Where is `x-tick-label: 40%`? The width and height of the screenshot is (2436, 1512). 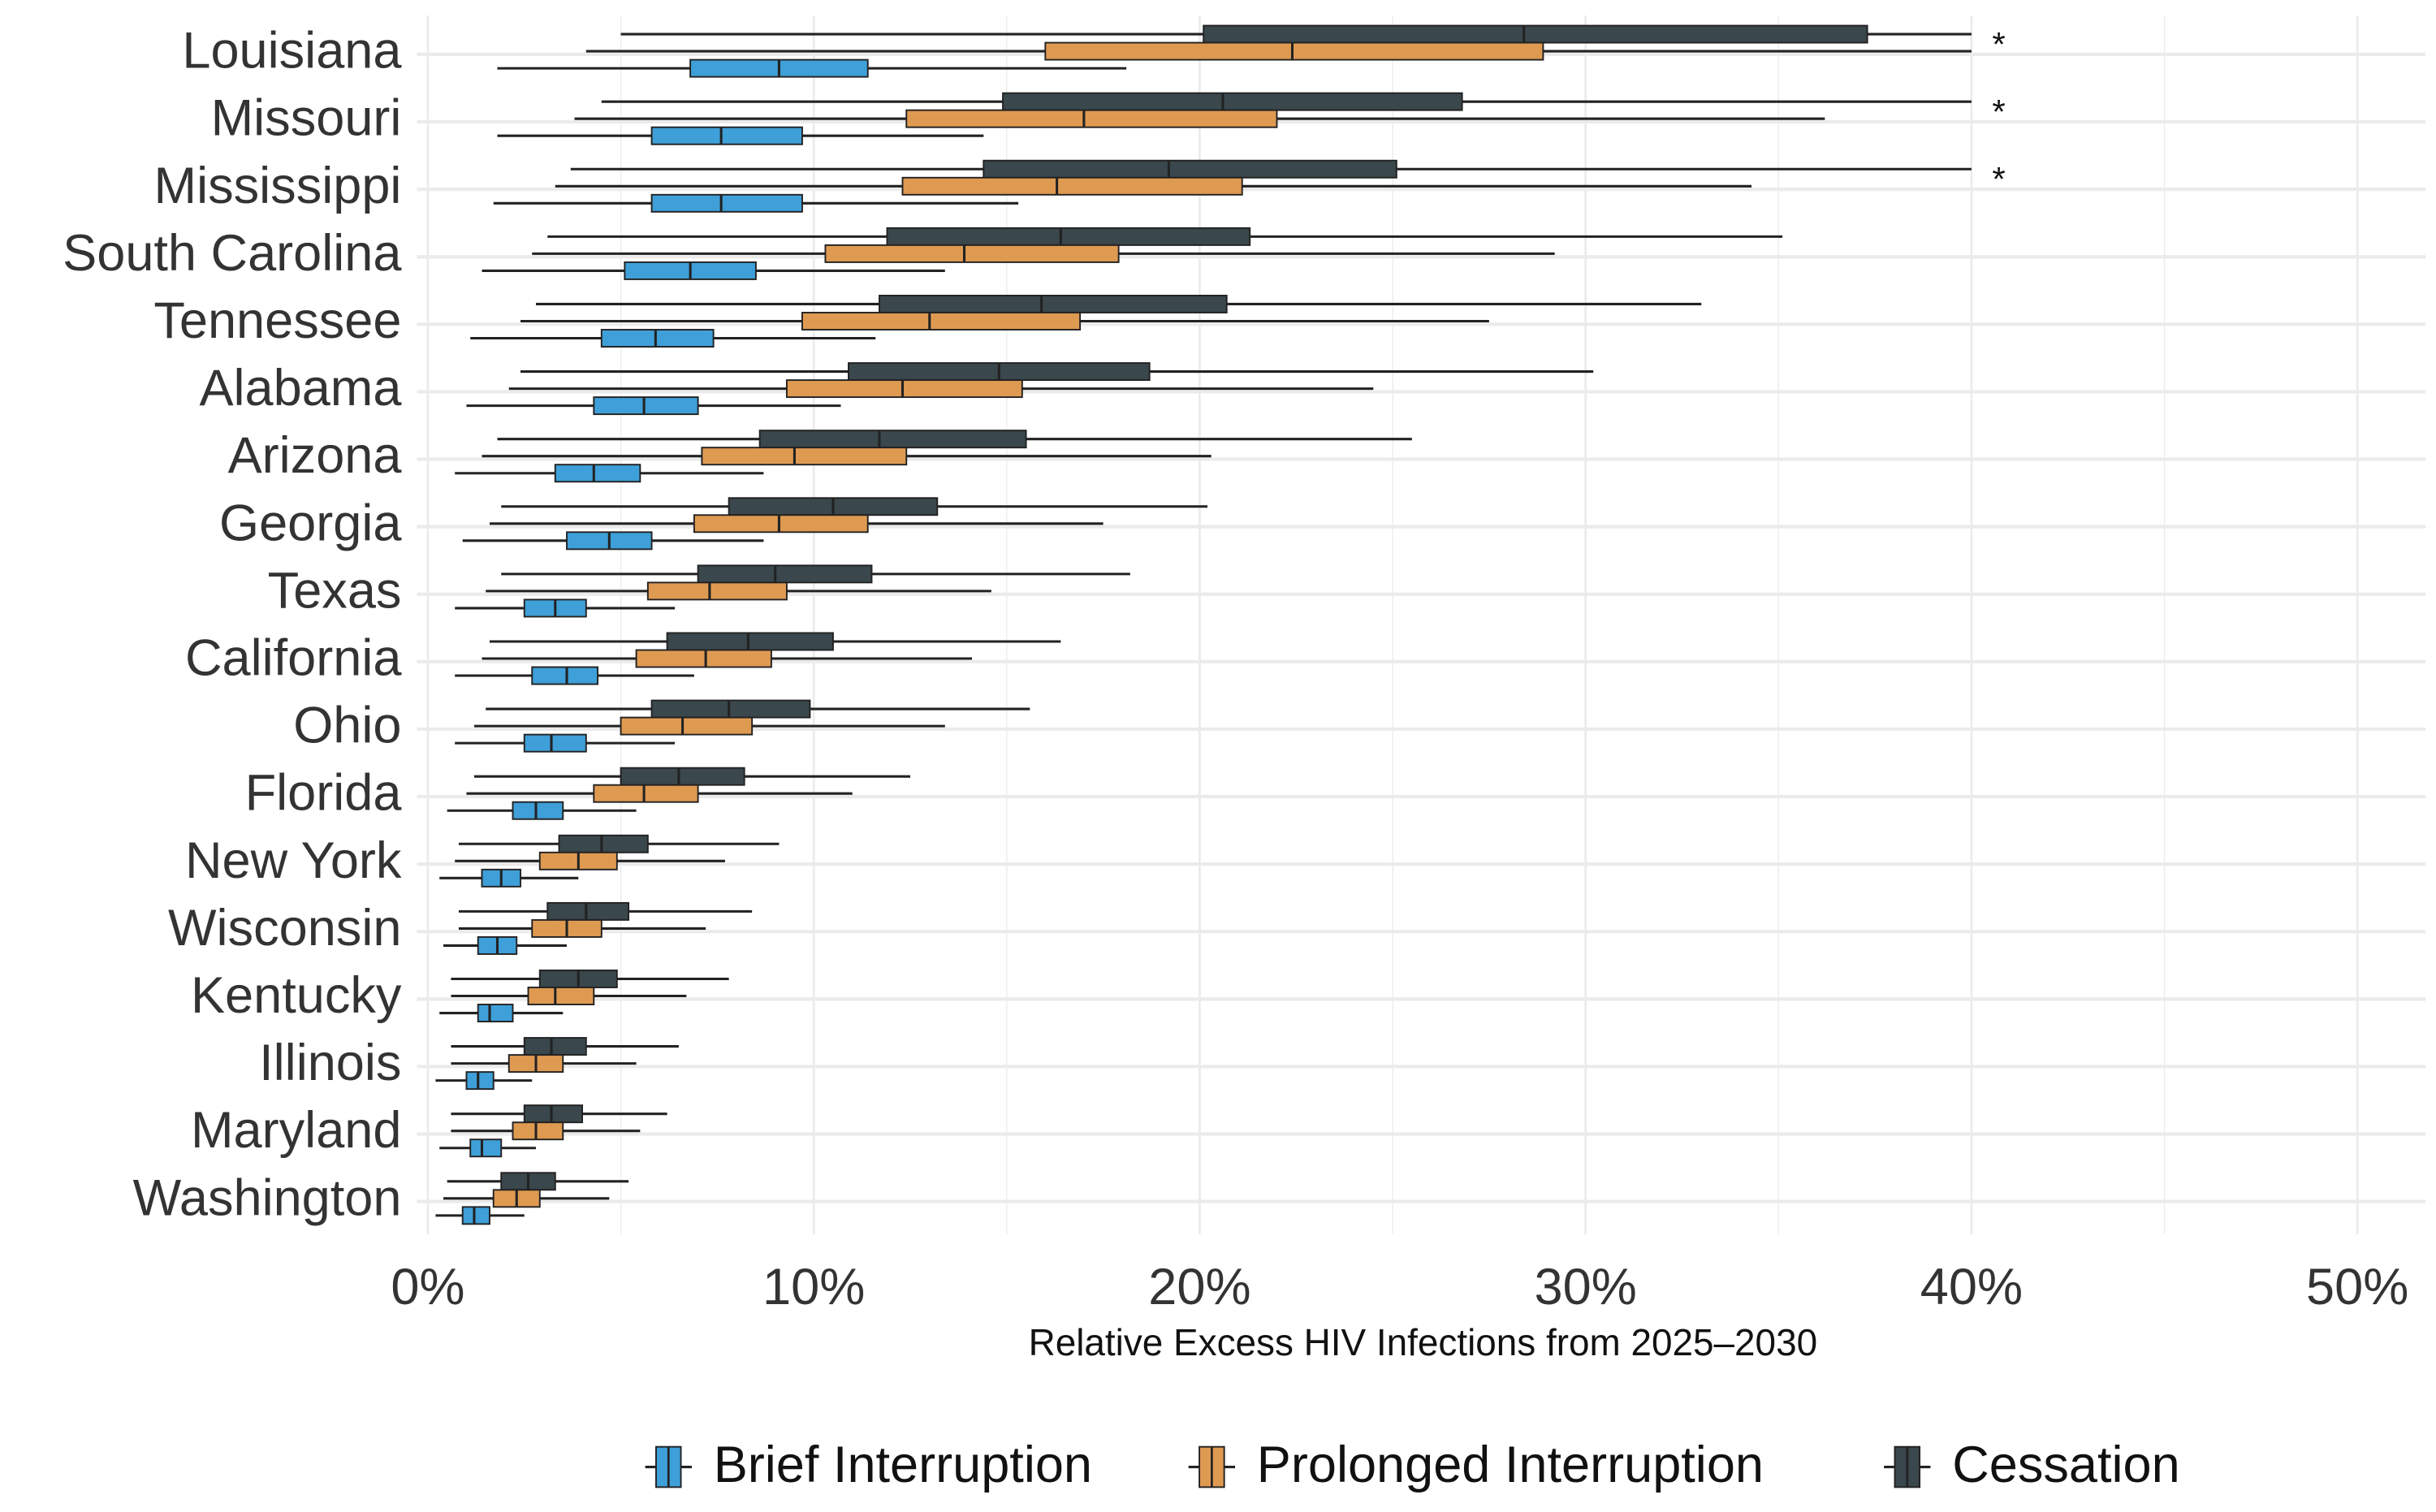 x-tick-label: 40% is located at coordinates (1971, 1287).